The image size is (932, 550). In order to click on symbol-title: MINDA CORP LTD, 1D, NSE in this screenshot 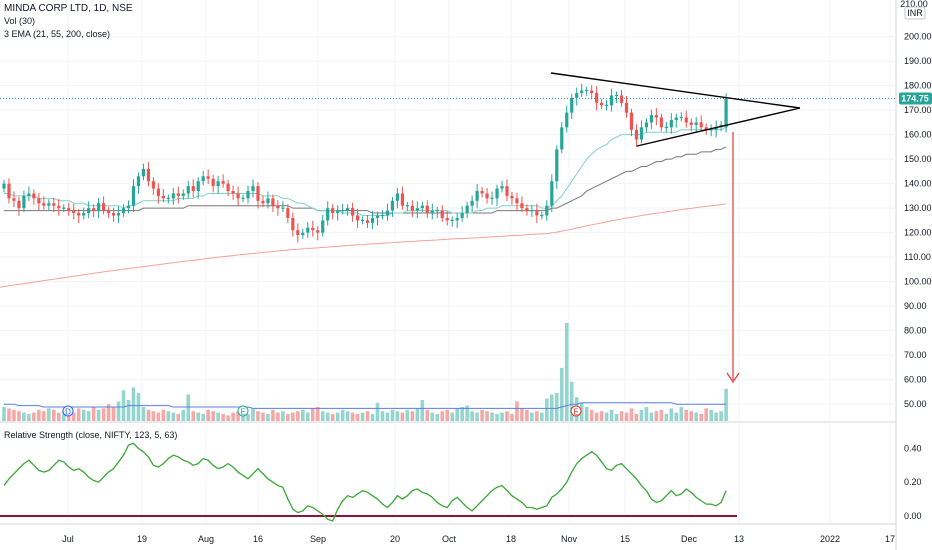, I will do `click(68, 8)`.